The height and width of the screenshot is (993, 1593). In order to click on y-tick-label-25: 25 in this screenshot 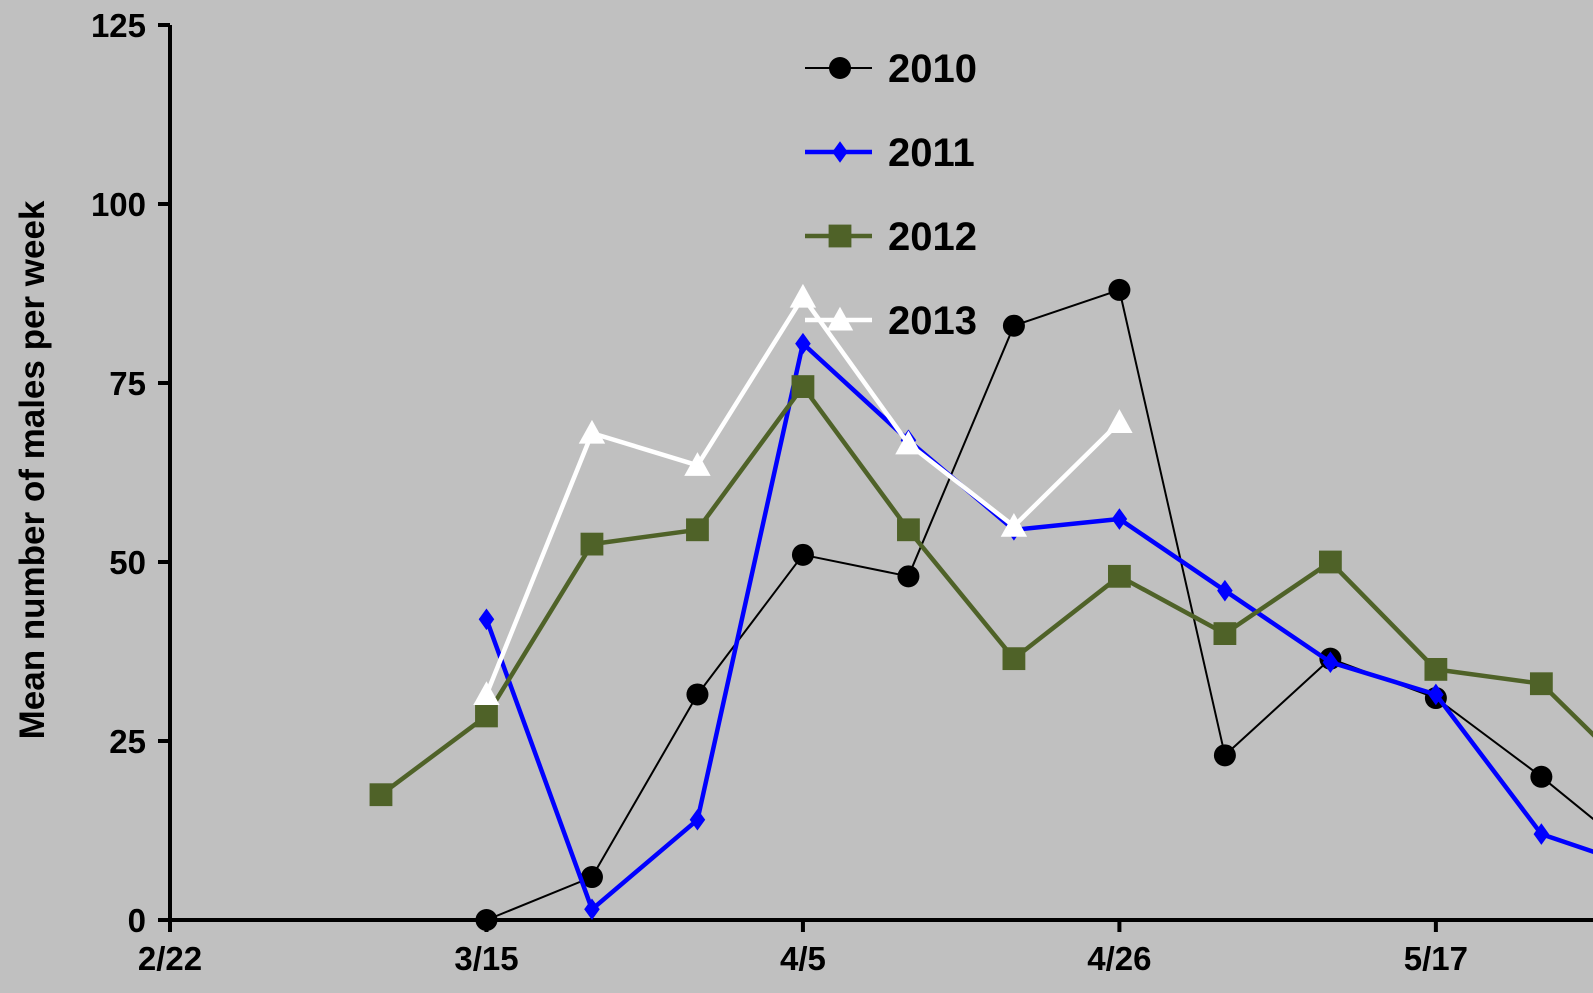, I will do `click(127, 741)`.